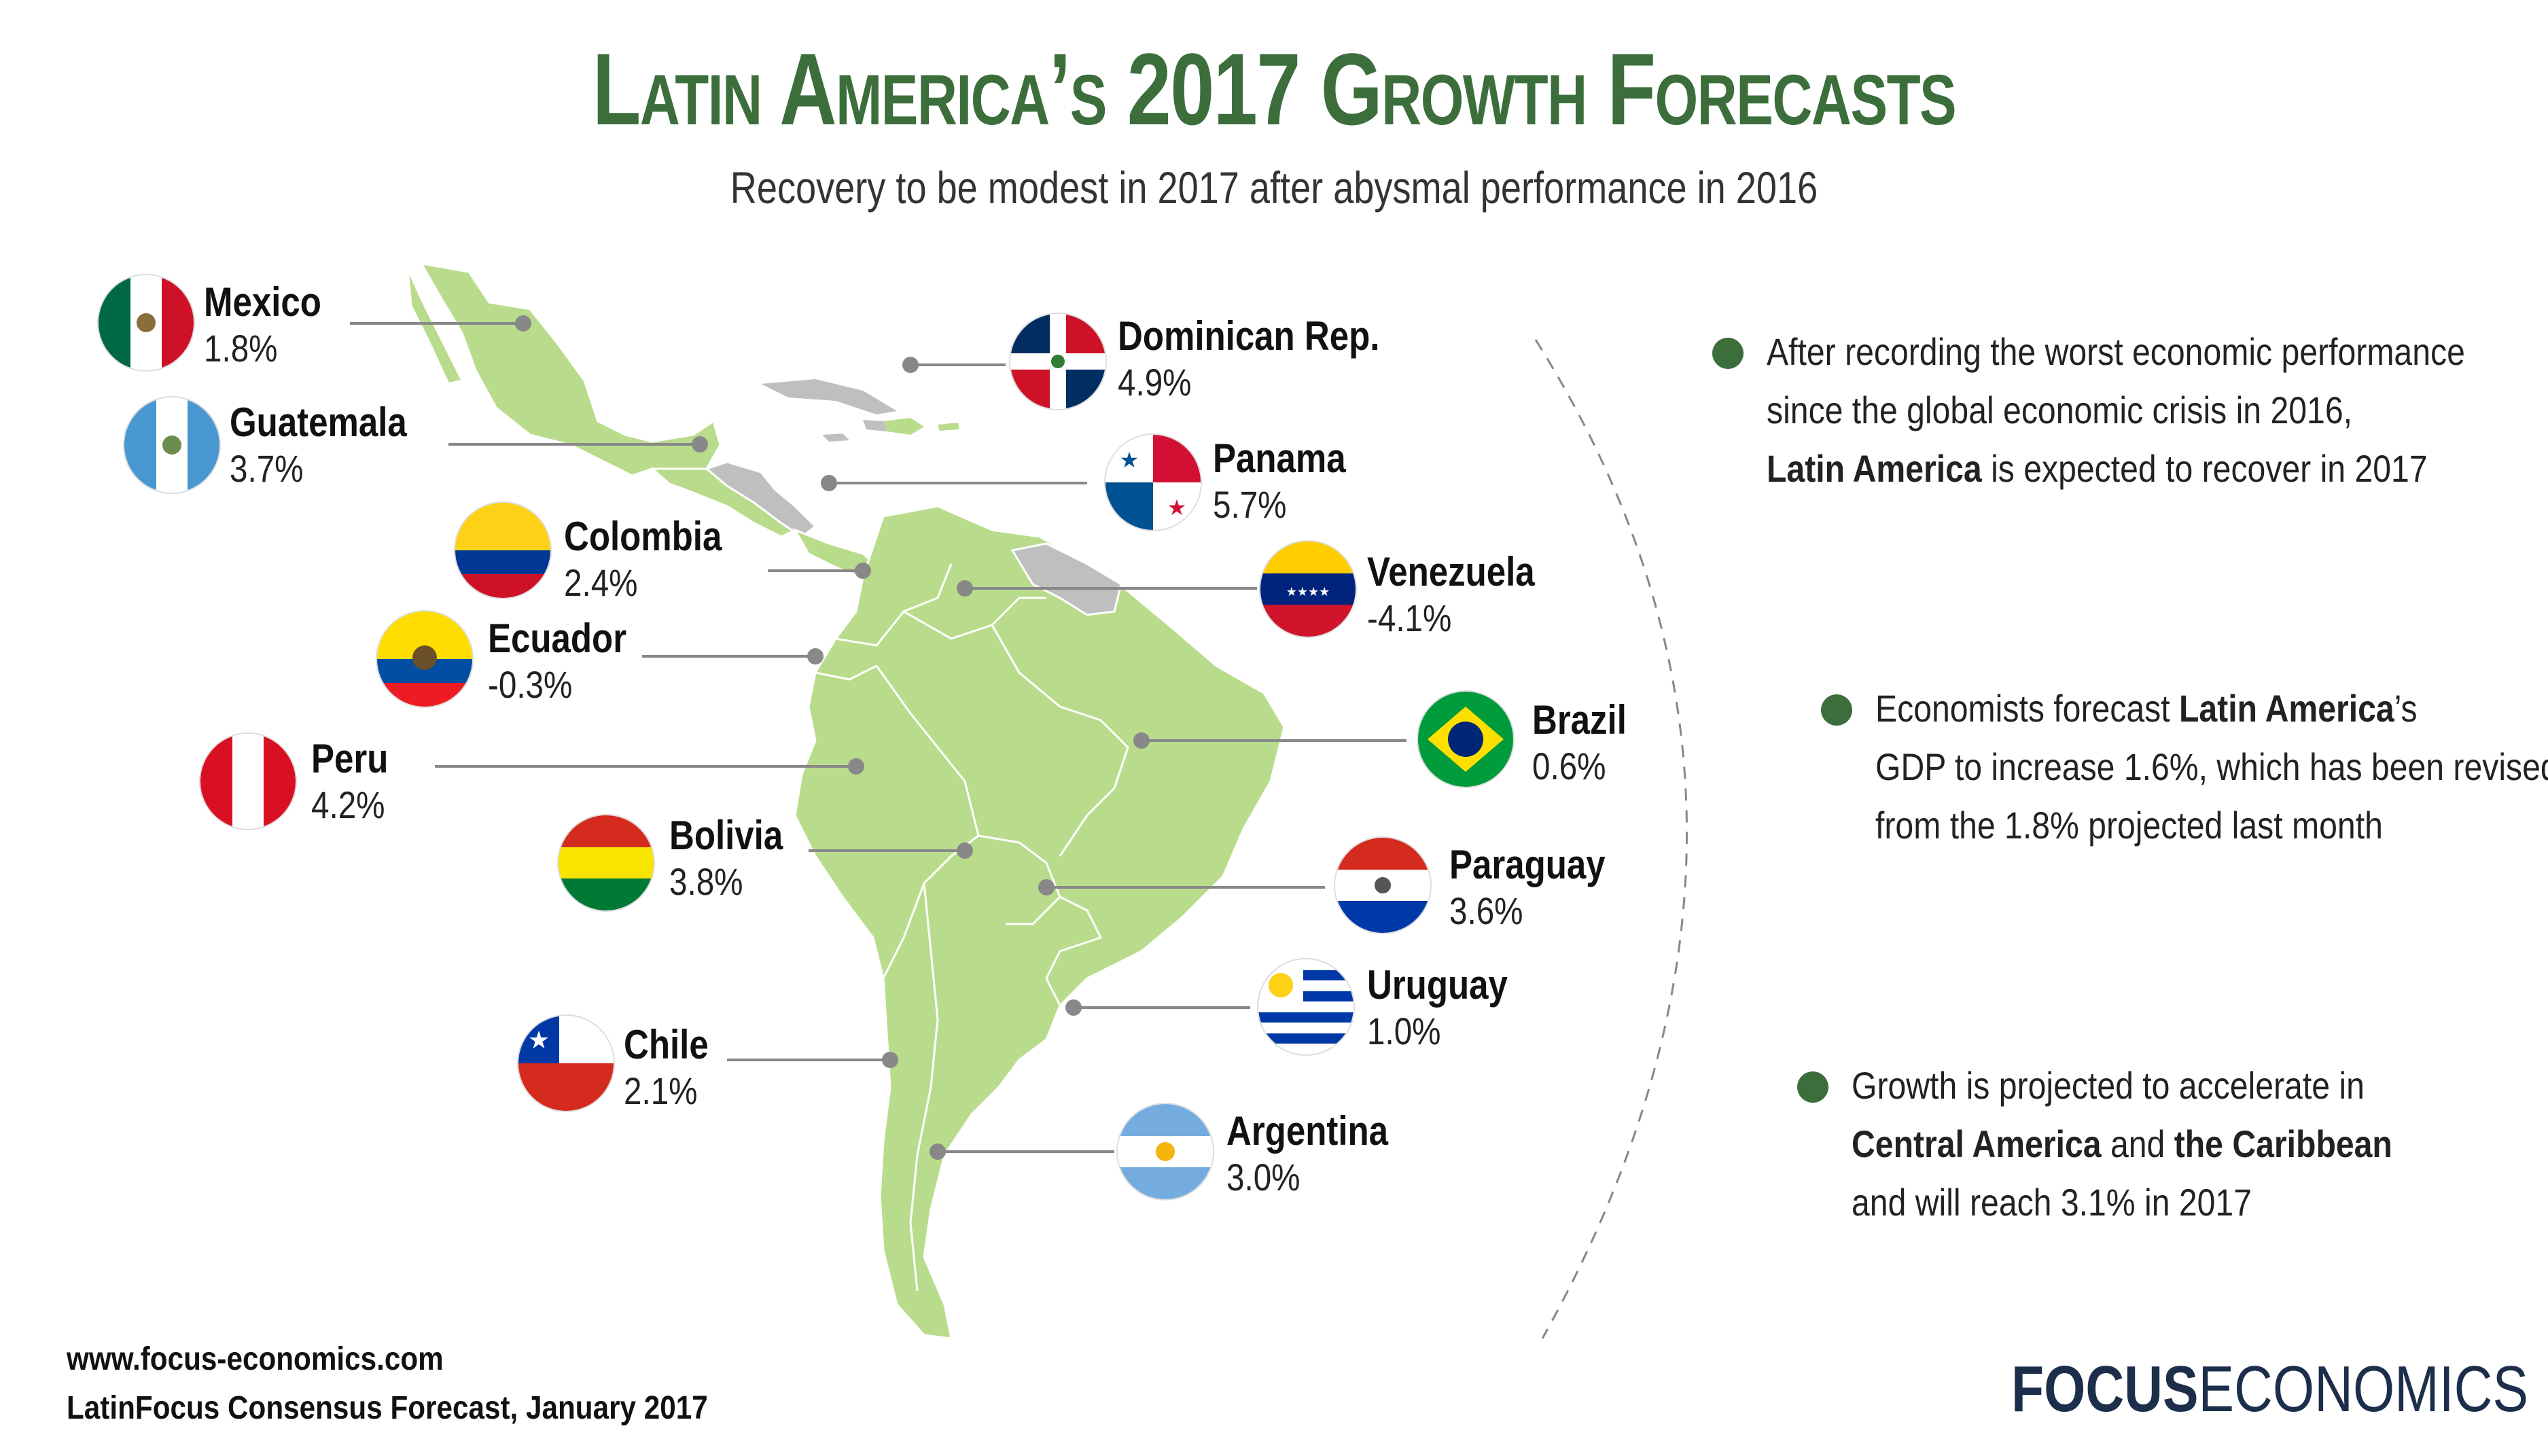  Describe the element at coordinates (875, 426) in the screenshot. I see `map-hispaniola-haiti` at that location.